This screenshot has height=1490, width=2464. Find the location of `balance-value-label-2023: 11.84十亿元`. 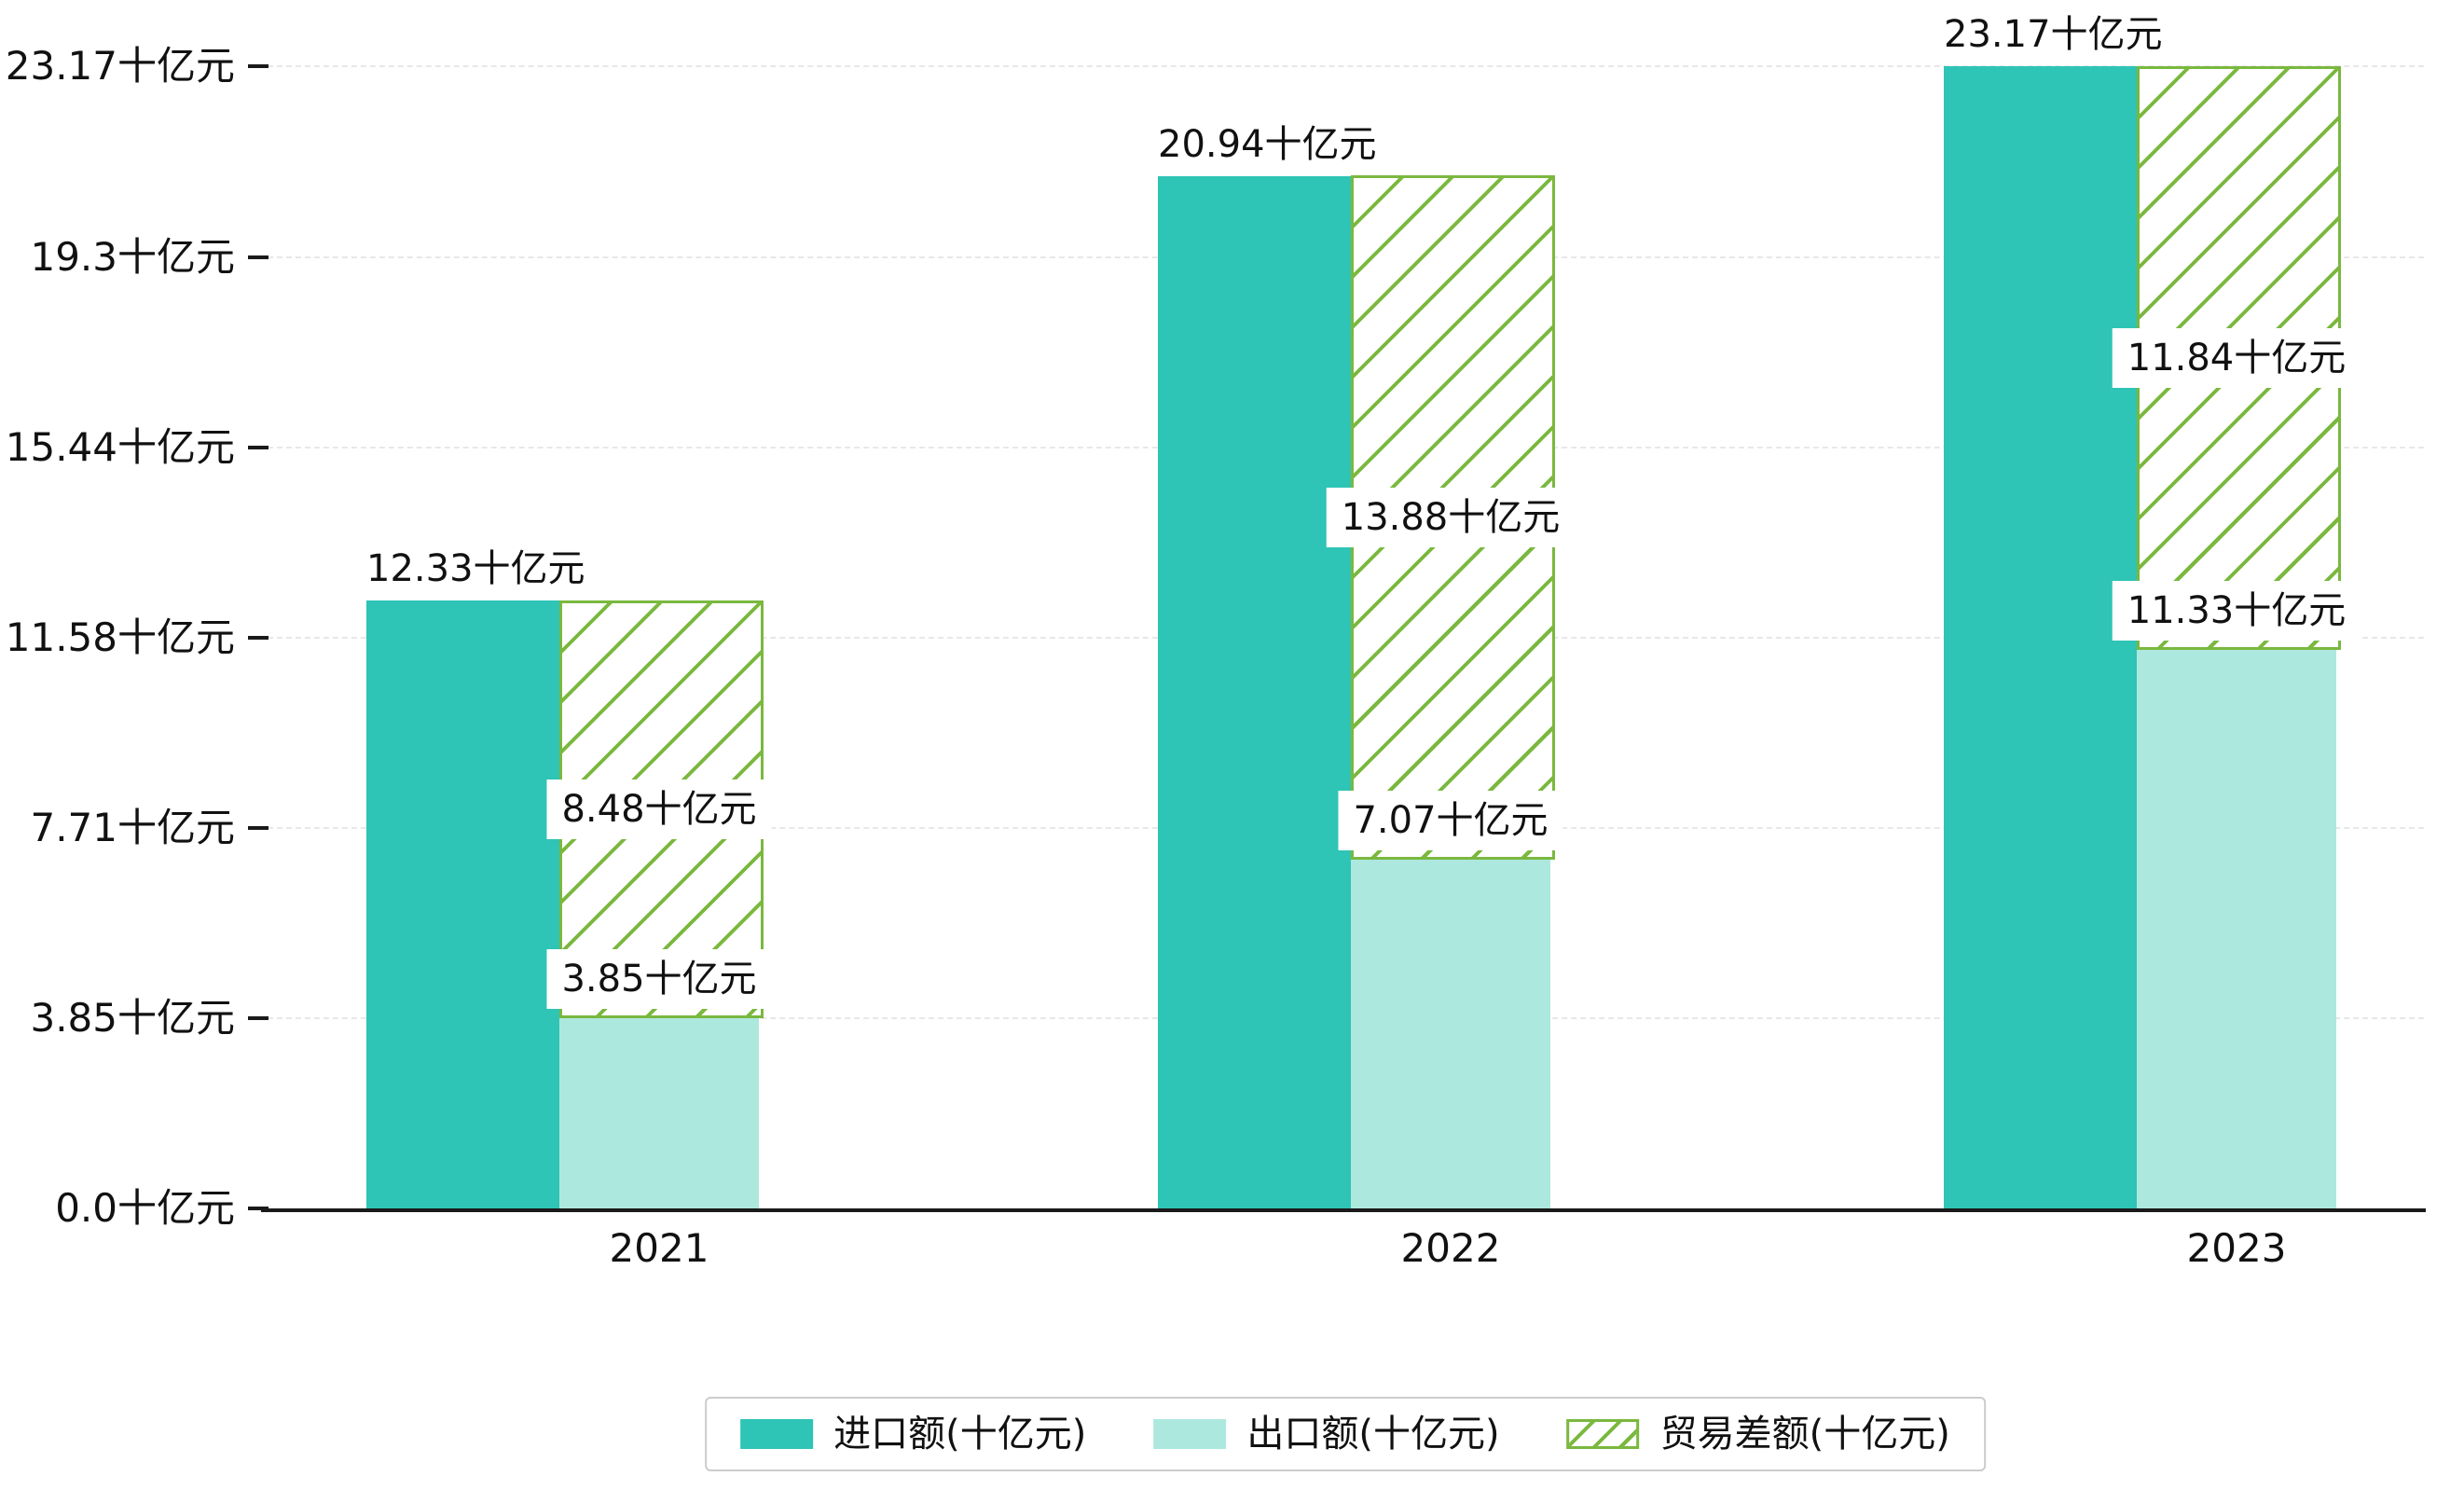

balance-value-label-2023: 11.84十亿元 is located at coordinates (2236, 357).